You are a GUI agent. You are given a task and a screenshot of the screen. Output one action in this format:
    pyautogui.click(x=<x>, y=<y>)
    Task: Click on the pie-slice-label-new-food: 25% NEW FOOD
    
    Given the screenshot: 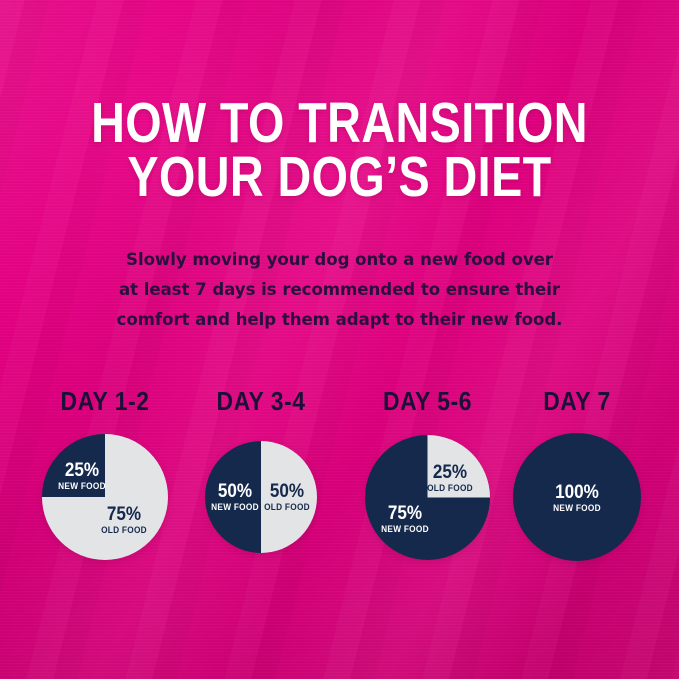 What is the action you would take?
    pyautogui.click(x=82, y=475)
    